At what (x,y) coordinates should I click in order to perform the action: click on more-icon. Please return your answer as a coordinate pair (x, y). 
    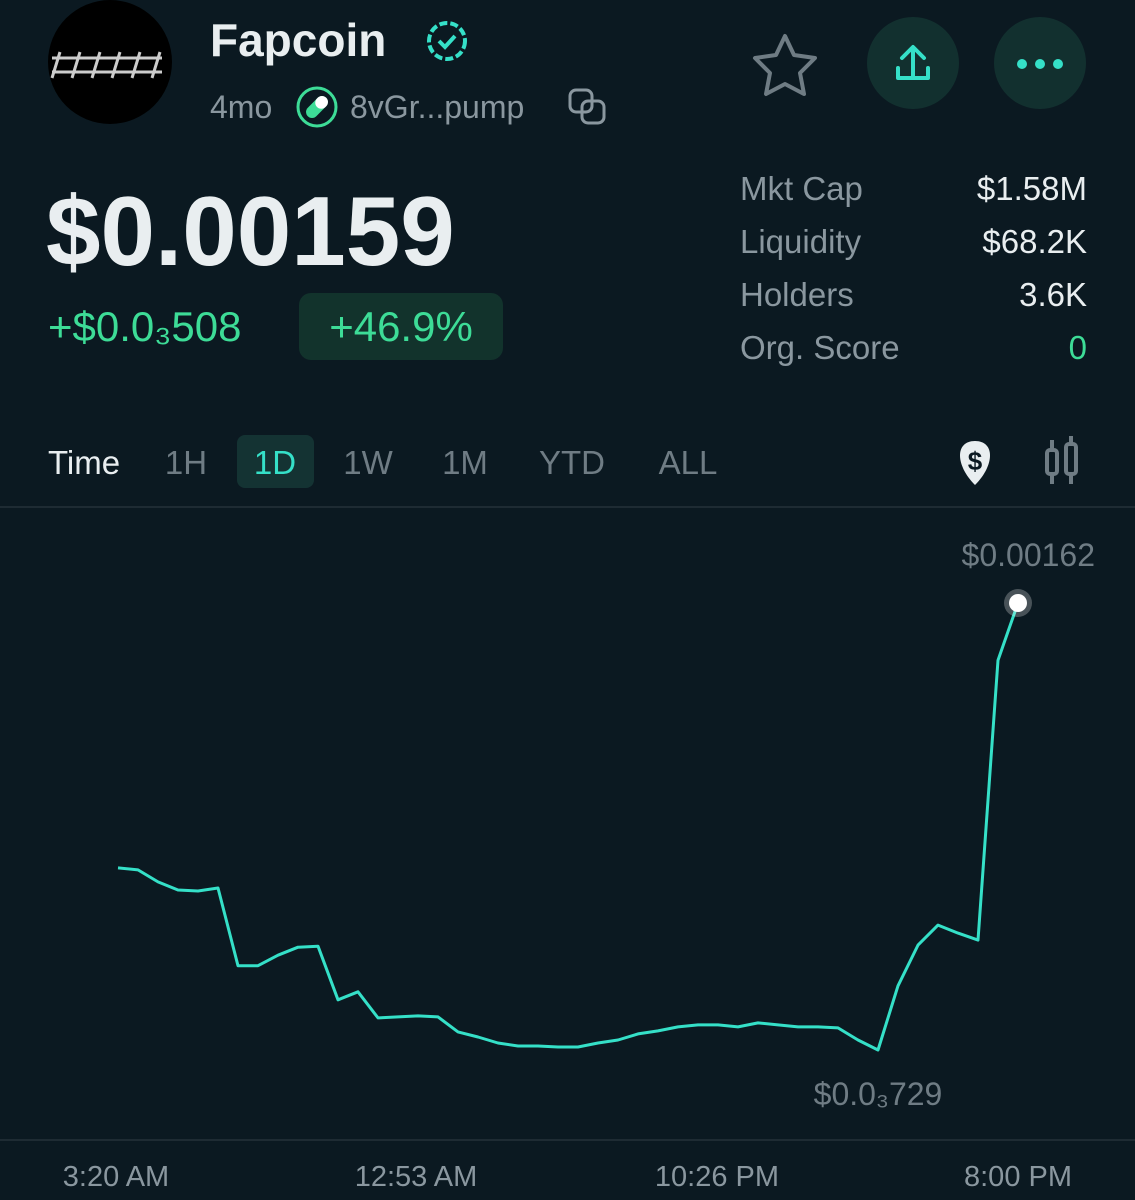
    Looking at the image, I should click on (1040, 64).